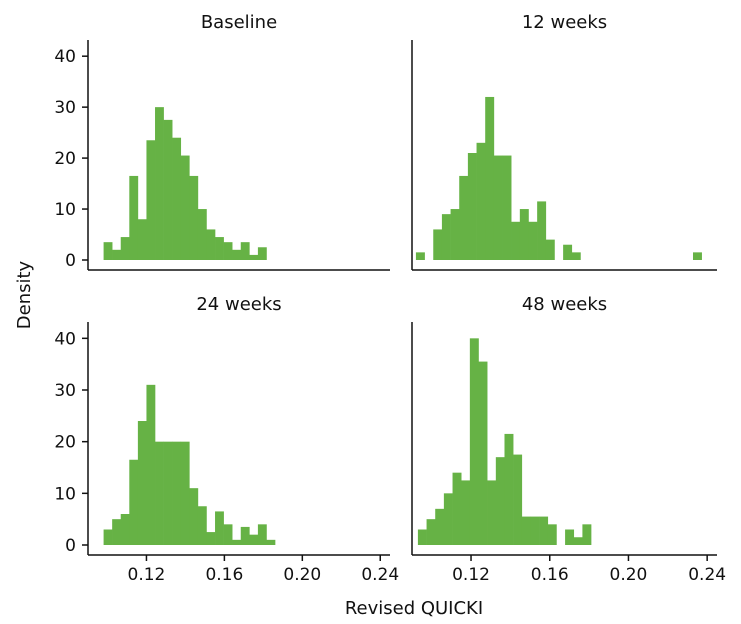 The height and width of the screenshot is (624, 741). What do you see at coordinates (564, 304) in the screenshot?
I see `panel-title: 48 weeks` at bounding box center [564, 304].